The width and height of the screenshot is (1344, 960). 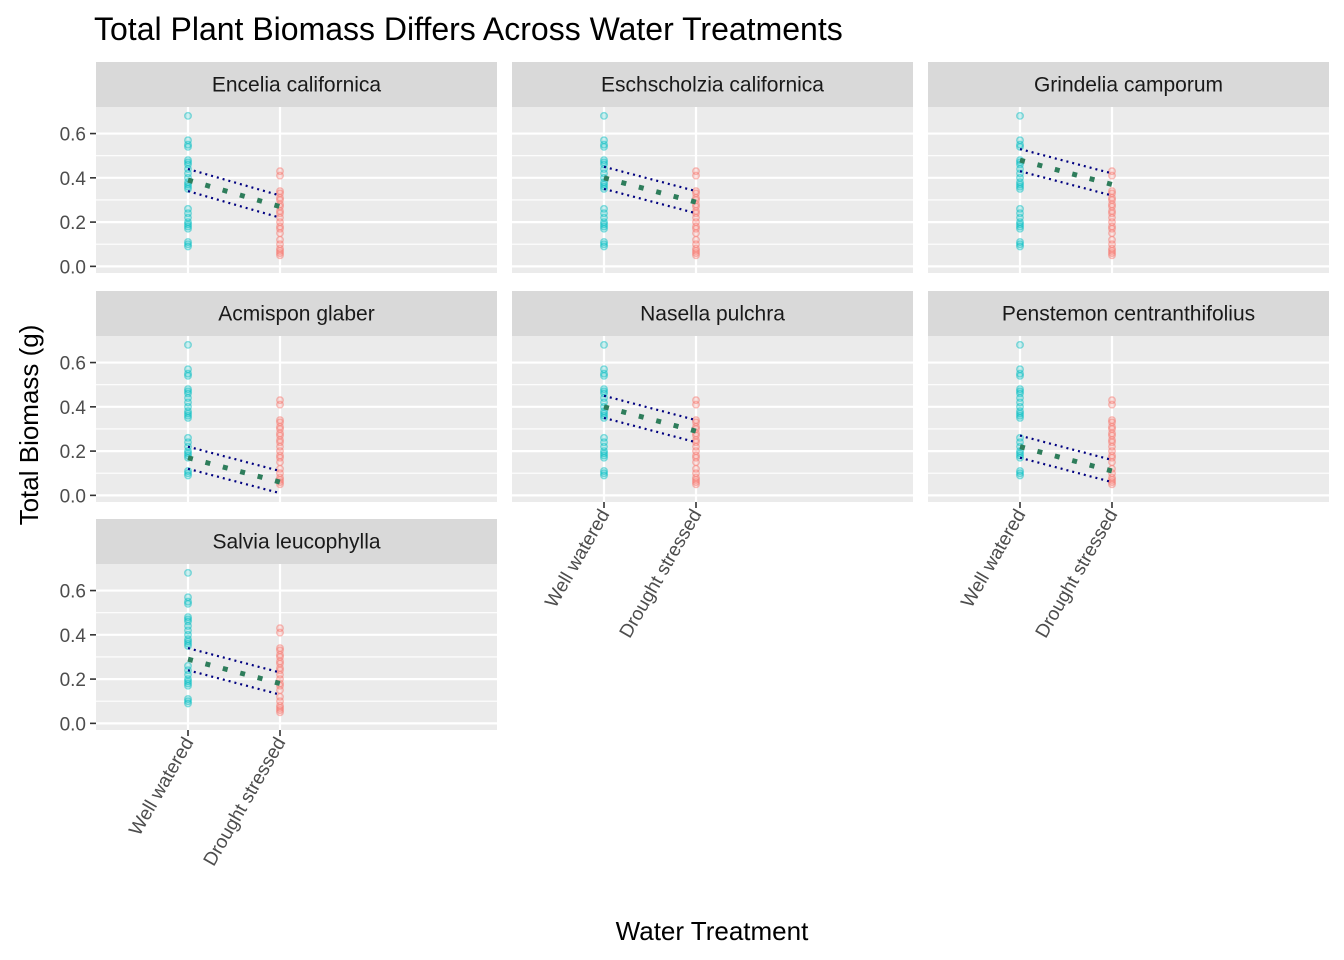 I want to click on facet-encelia-californica: Encelia californica 0.0 0.2 0.4 0.6, so click(x=278, y=170).